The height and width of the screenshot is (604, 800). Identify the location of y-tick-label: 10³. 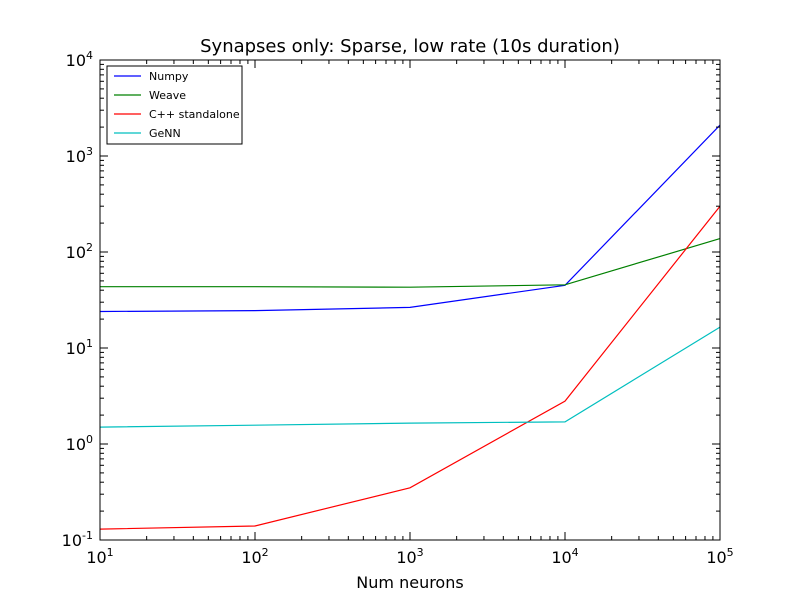
(79, 155).